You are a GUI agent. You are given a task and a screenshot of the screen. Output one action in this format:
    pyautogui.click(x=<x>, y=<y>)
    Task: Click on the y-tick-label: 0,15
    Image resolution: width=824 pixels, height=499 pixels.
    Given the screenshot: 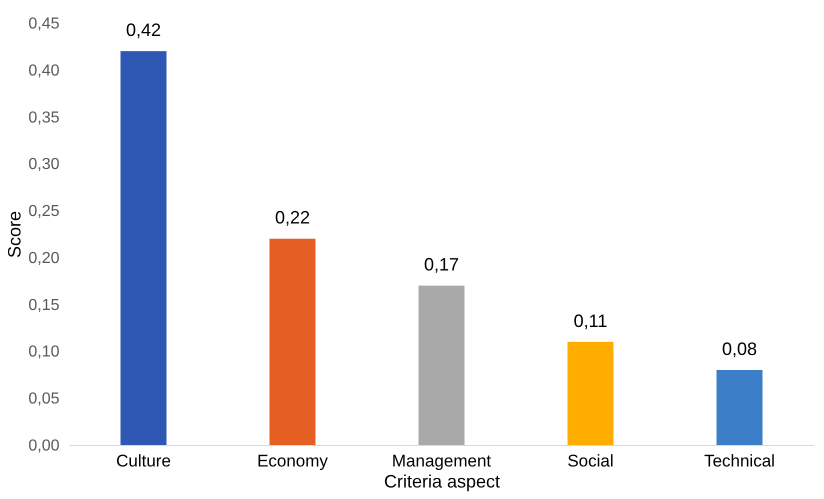 What is the action you would take?
    pyautogui.click(x=44, y=305)
    